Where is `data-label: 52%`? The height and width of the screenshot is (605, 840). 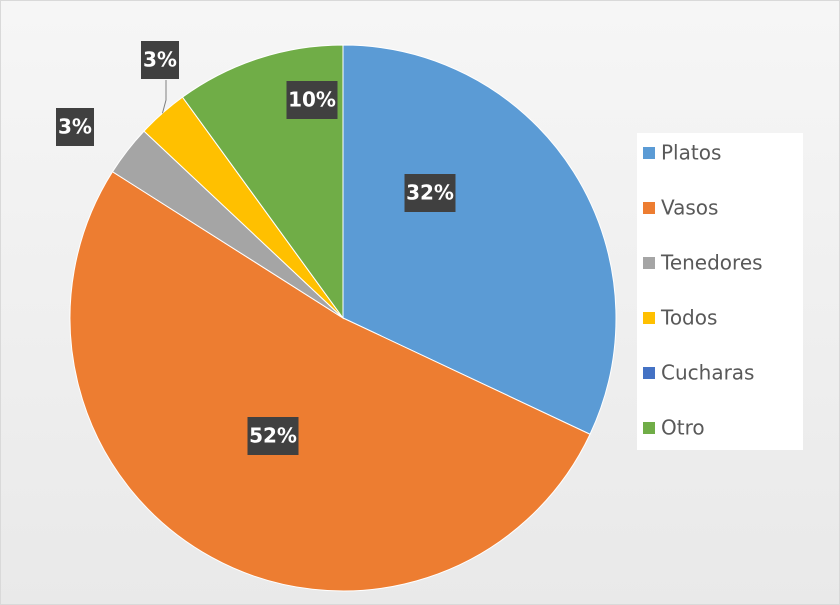
data-label: 52% is located at coordinates (273, 436).